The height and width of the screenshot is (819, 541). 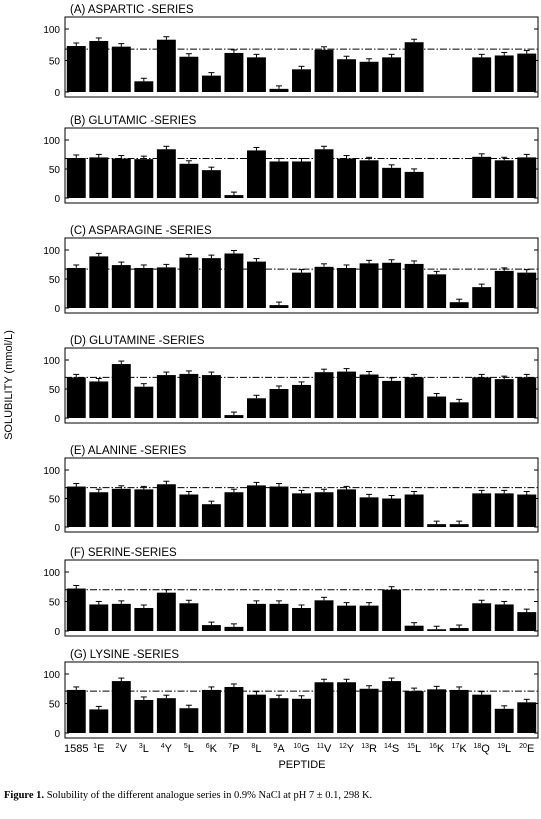 I want to click on panel-2: (C) ASPARAGINE -SERIES 0 50 100, so click(x=291, y=270).